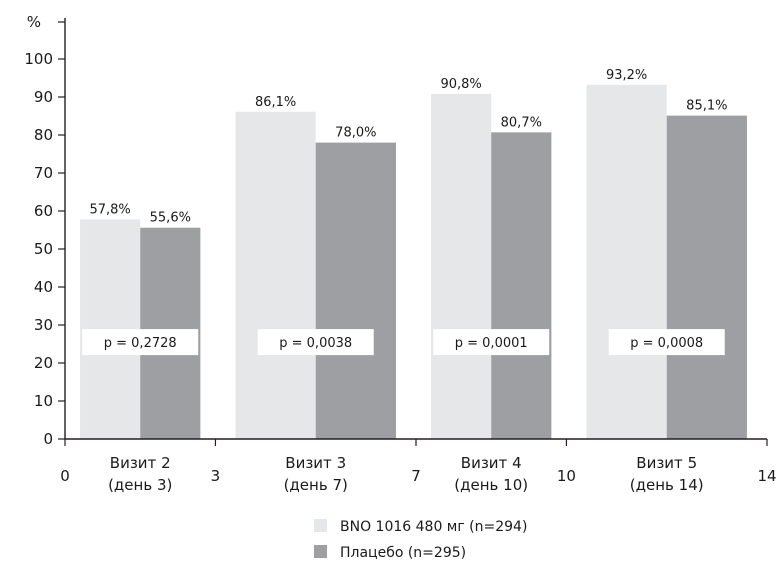 Image resolution: width=782 pixels, height=577 pixels. I want to click on y-tick-label-10: 10, so click(43, 401).